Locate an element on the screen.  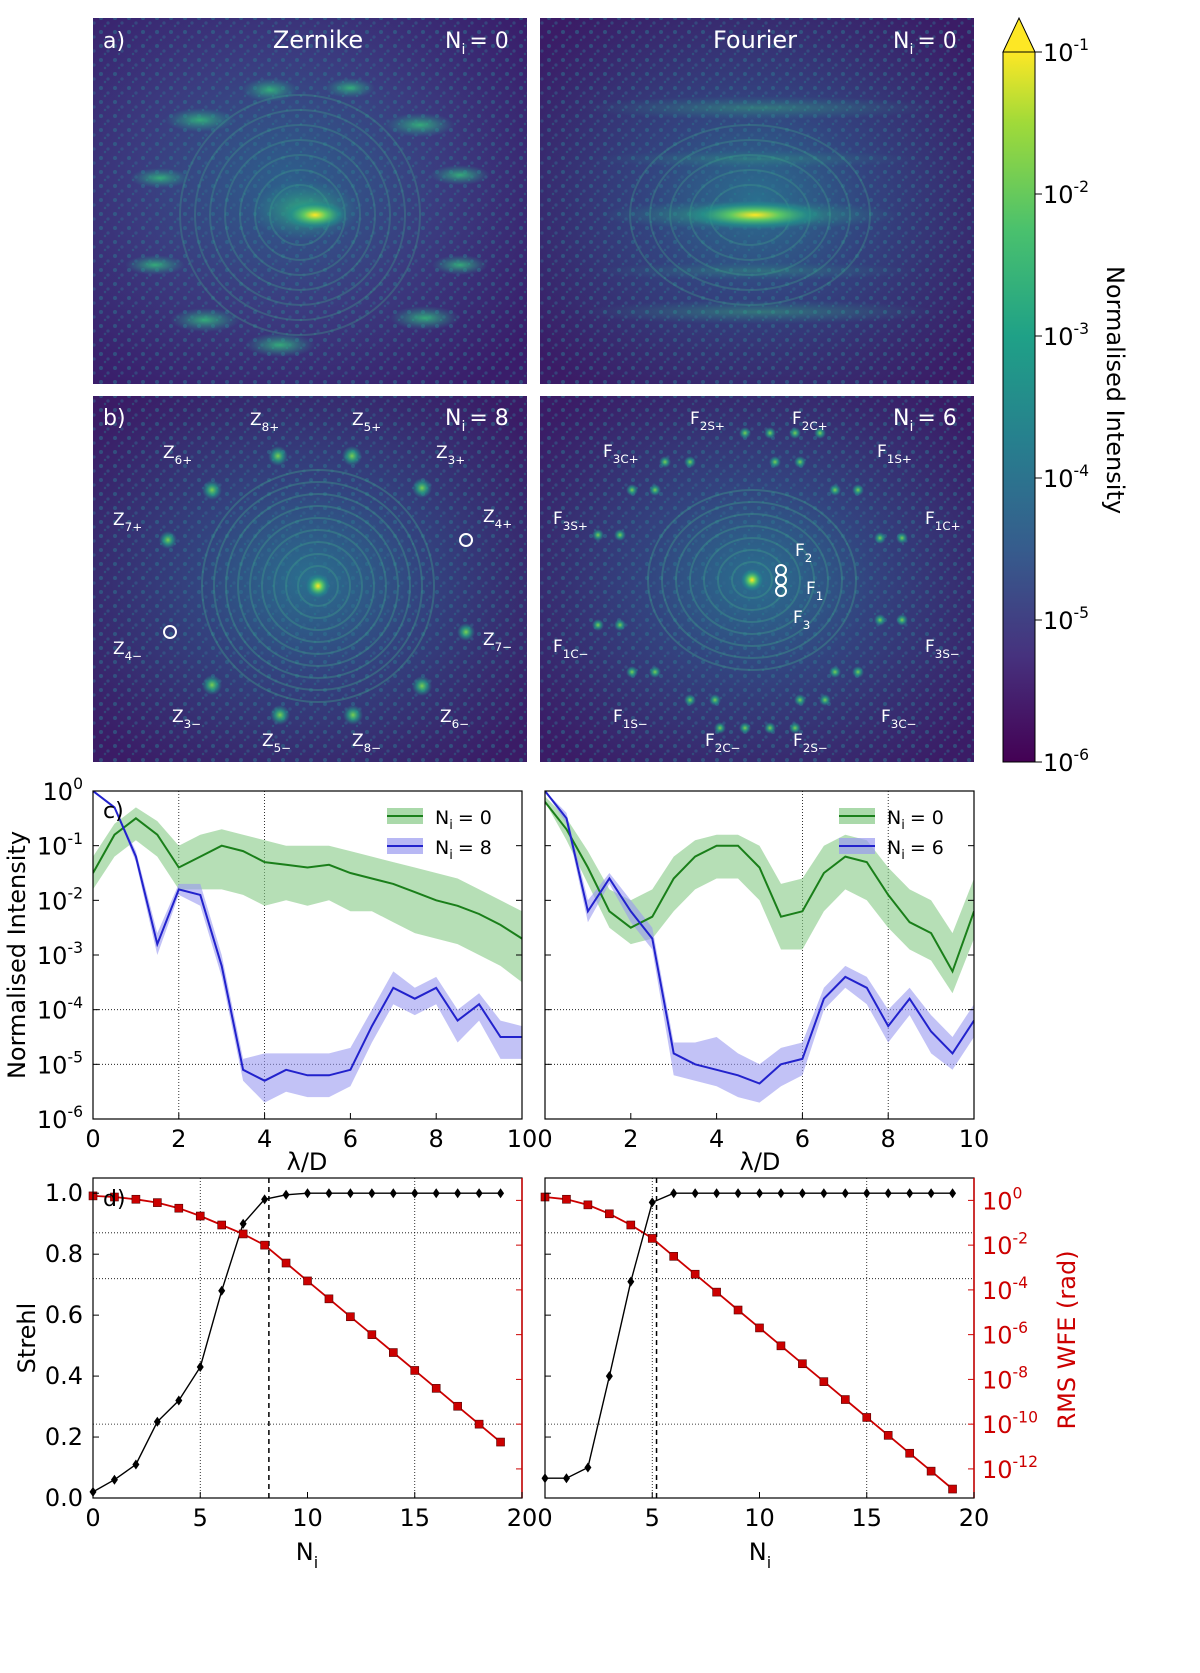
spot-label-z3+: Z3+ is located at coordinates (450, 455).